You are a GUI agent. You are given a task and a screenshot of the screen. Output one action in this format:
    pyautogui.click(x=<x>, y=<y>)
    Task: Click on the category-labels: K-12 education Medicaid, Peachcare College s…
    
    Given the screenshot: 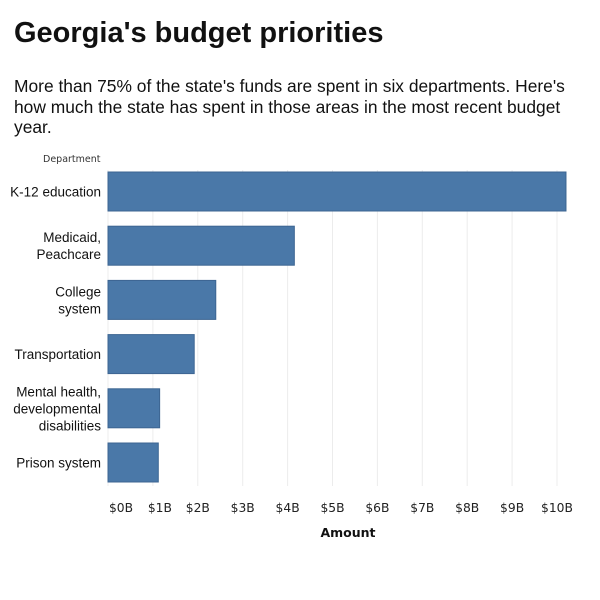 What is the action you would take?
    pyautogui.click(x=55, y=328)
    